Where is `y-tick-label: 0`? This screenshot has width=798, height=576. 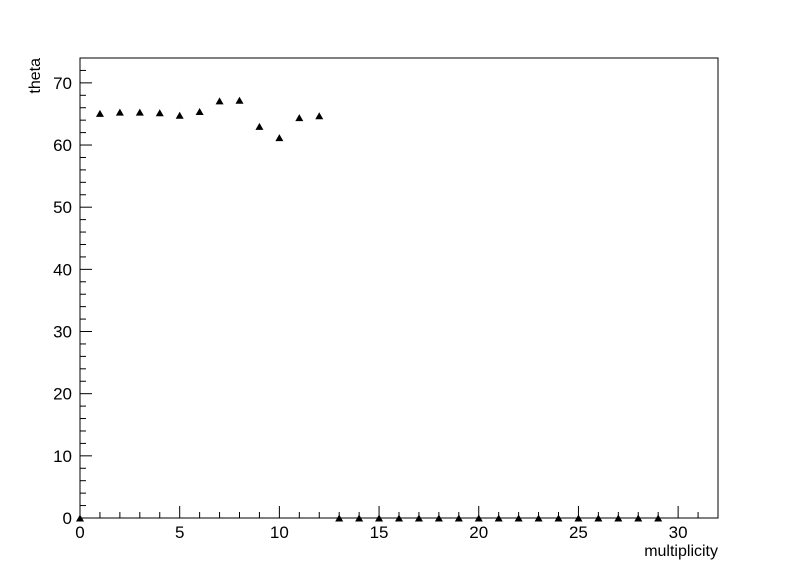
y-tick-label: 0 is located at coordinates (67, 518).